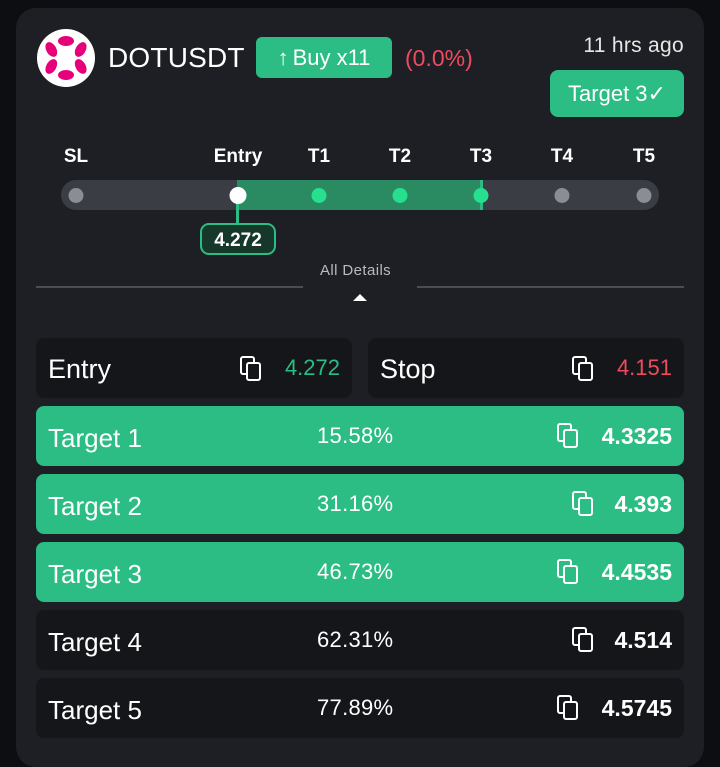 The height and width of the screenshot is (767, 720). Describe the element at coordinates (644, 195) in the screenshot. I see `level-dot-t5` at that location.